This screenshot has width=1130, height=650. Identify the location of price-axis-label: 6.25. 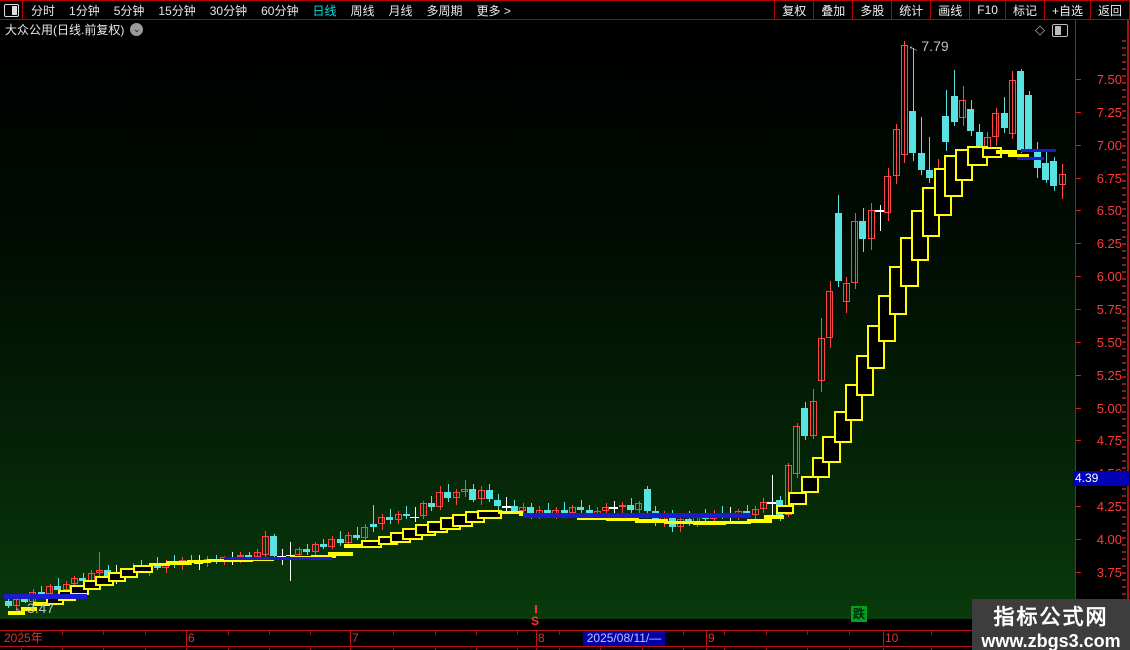
(1109, 244).